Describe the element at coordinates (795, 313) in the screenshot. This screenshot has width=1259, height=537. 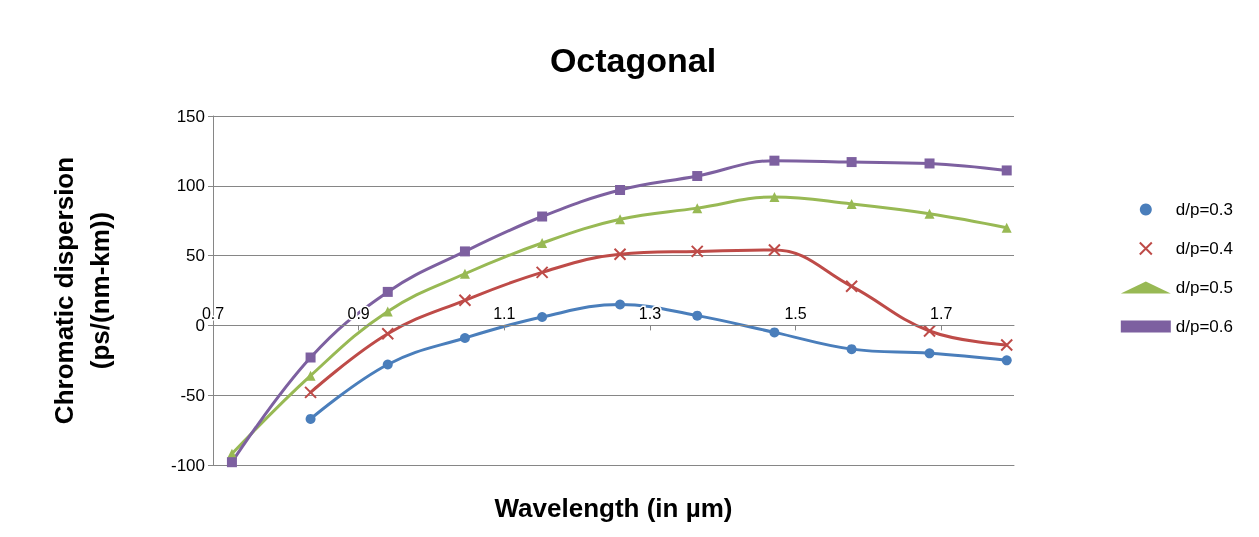
I see `x-tick-label: 1.5` at that location.